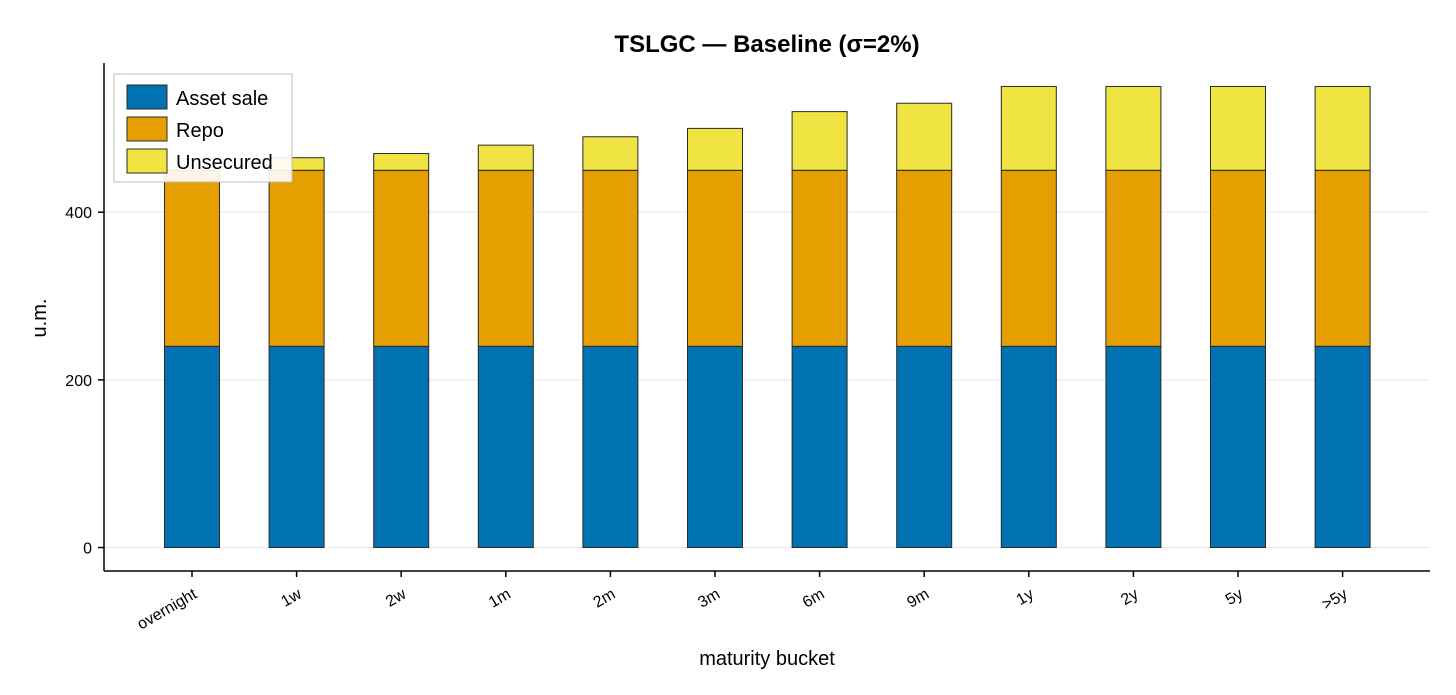  Describe the element at coordinates (224, 163) in the screenshot. I see `legend-label: Unsecured` at that location.